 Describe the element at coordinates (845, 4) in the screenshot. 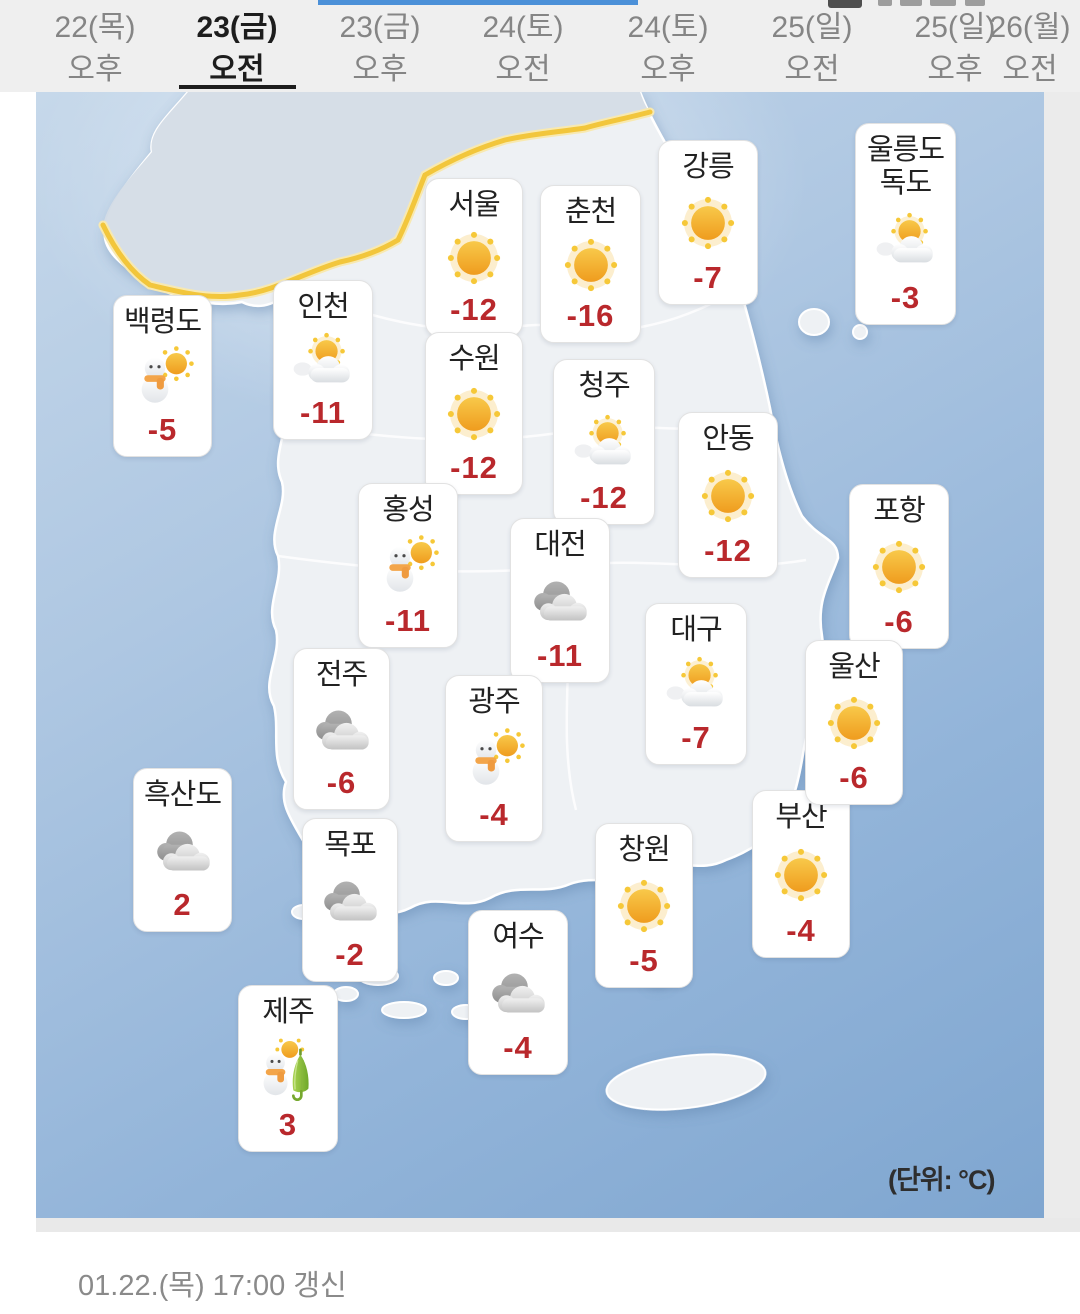

I see `top-cutoff-icon` at that location.